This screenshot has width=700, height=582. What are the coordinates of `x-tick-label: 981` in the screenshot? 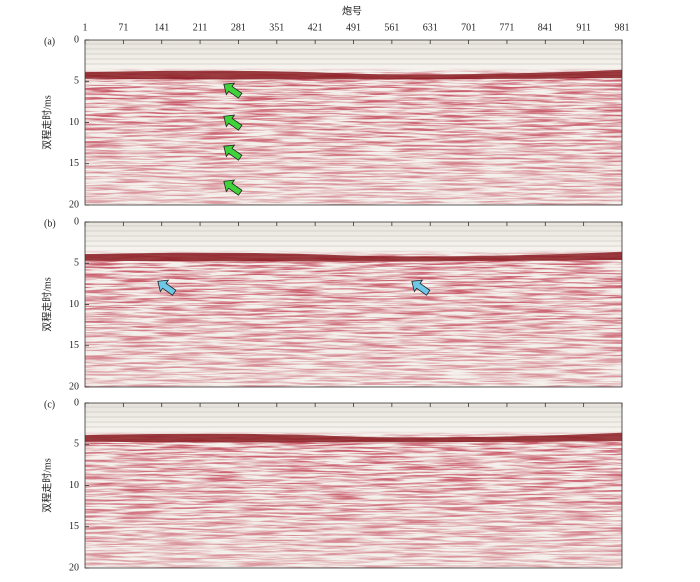 It's located at (622, 27).